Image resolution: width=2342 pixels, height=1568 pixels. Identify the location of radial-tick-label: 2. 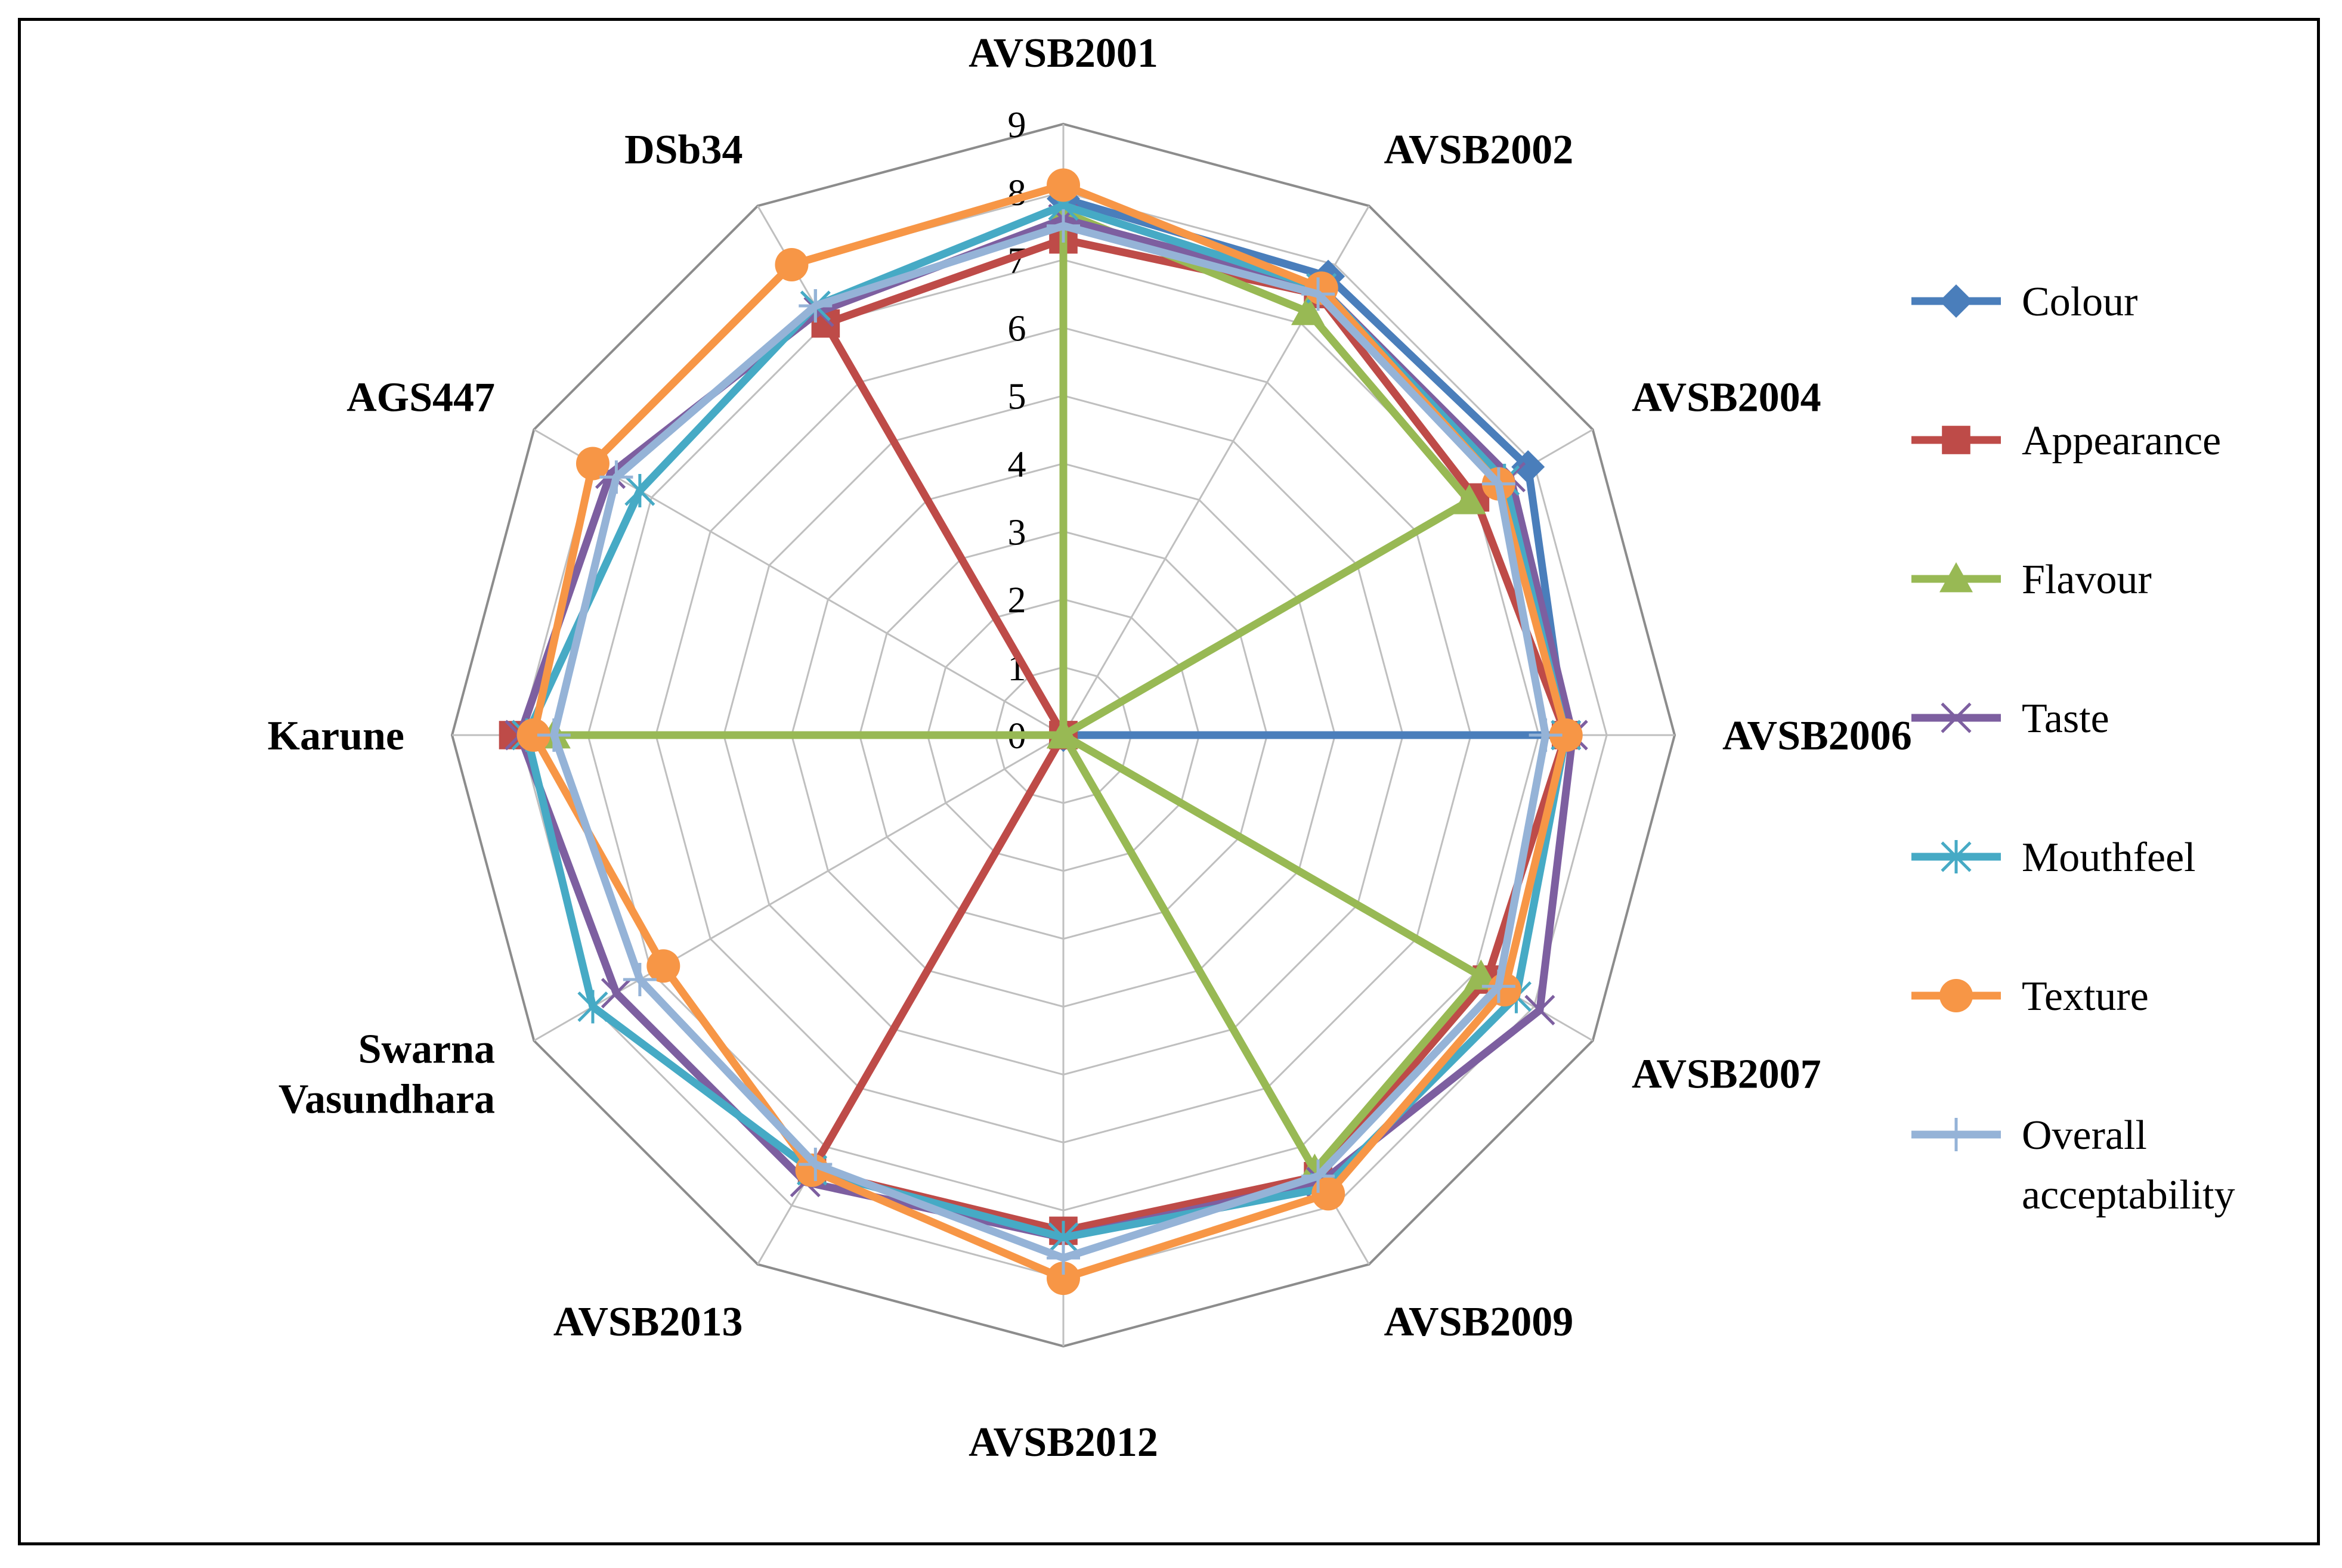
(1017, 600).